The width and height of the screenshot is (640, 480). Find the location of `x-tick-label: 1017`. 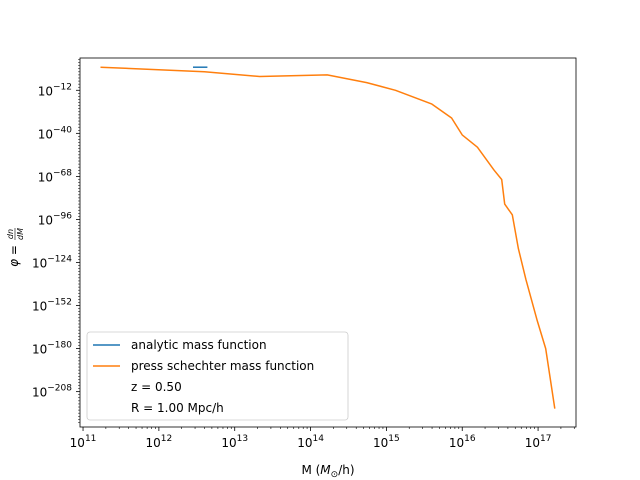

x-tick-label: 1017 is located at coordinates (538, 442).